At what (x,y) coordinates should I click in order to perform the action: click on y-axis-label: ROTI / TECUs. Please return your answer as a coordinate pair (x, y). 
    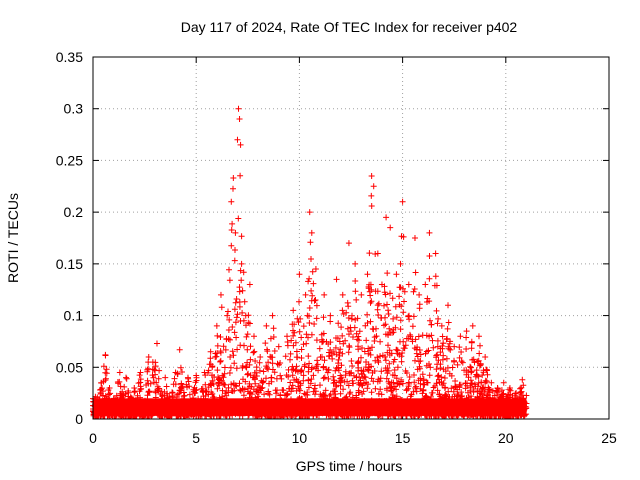
    Looking at the image, I should click on (13, 238).